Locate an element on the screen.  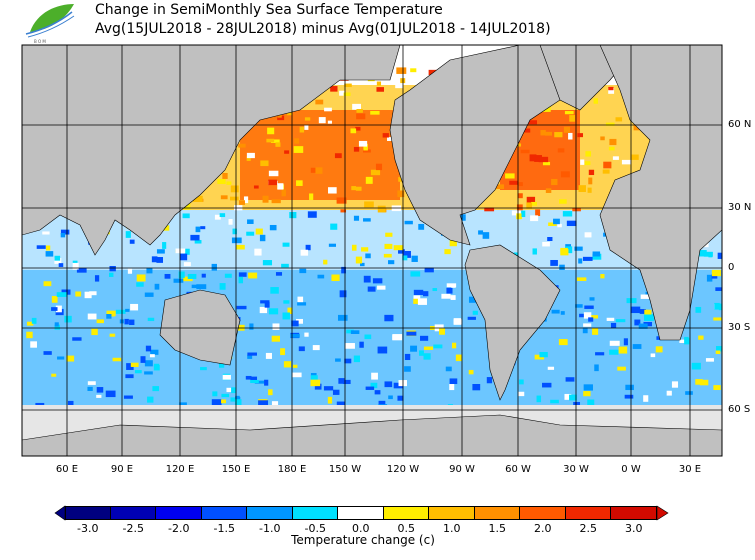
colorbar-tick-label: 2.0 is located at coordinates (543, 528).